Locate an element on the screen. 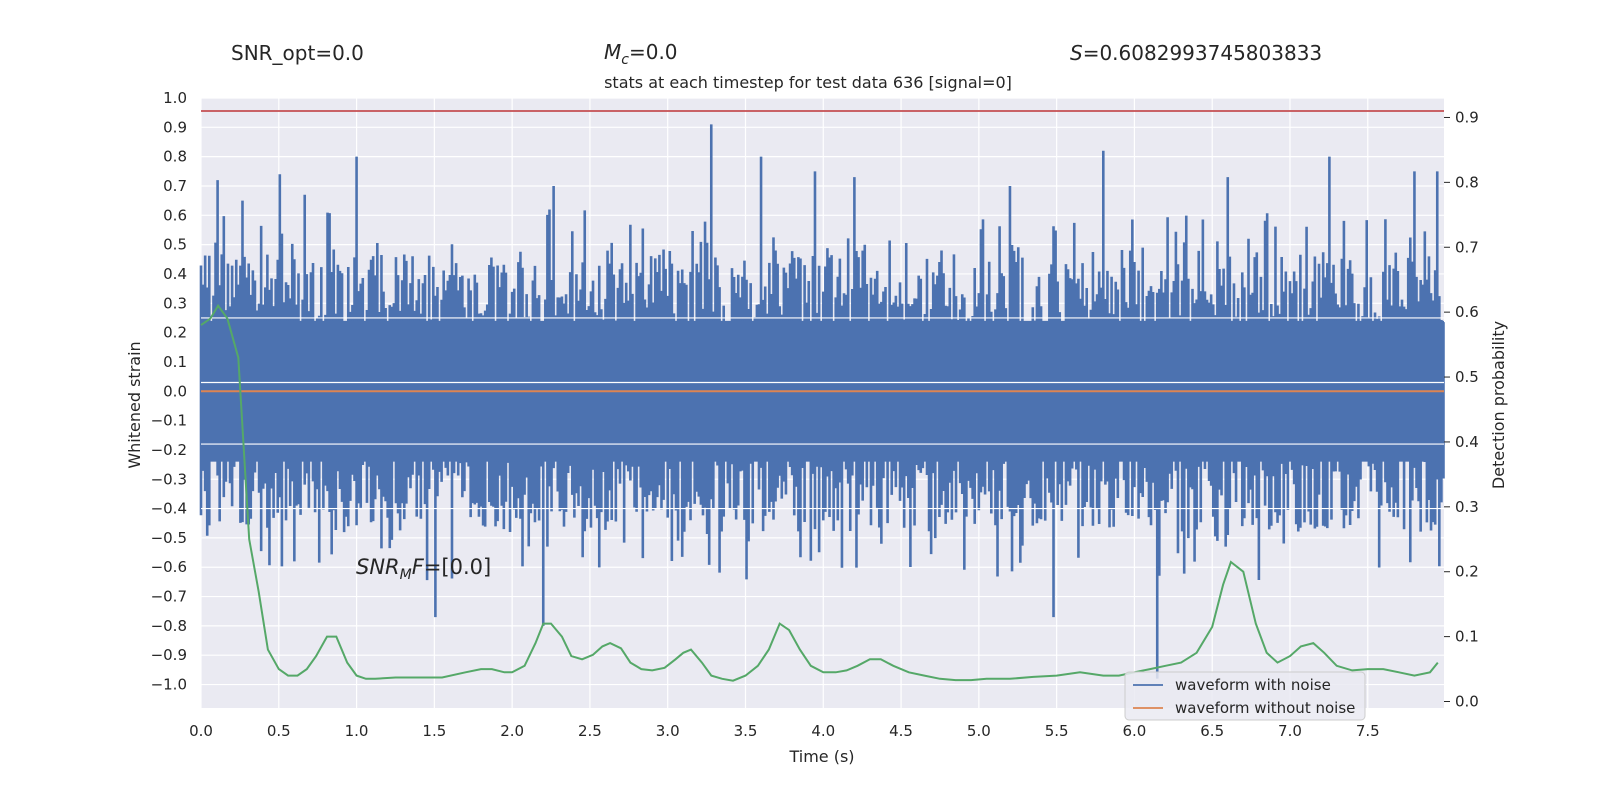  right-tick-label: 0.6 is located at coordinates (1467, 312).